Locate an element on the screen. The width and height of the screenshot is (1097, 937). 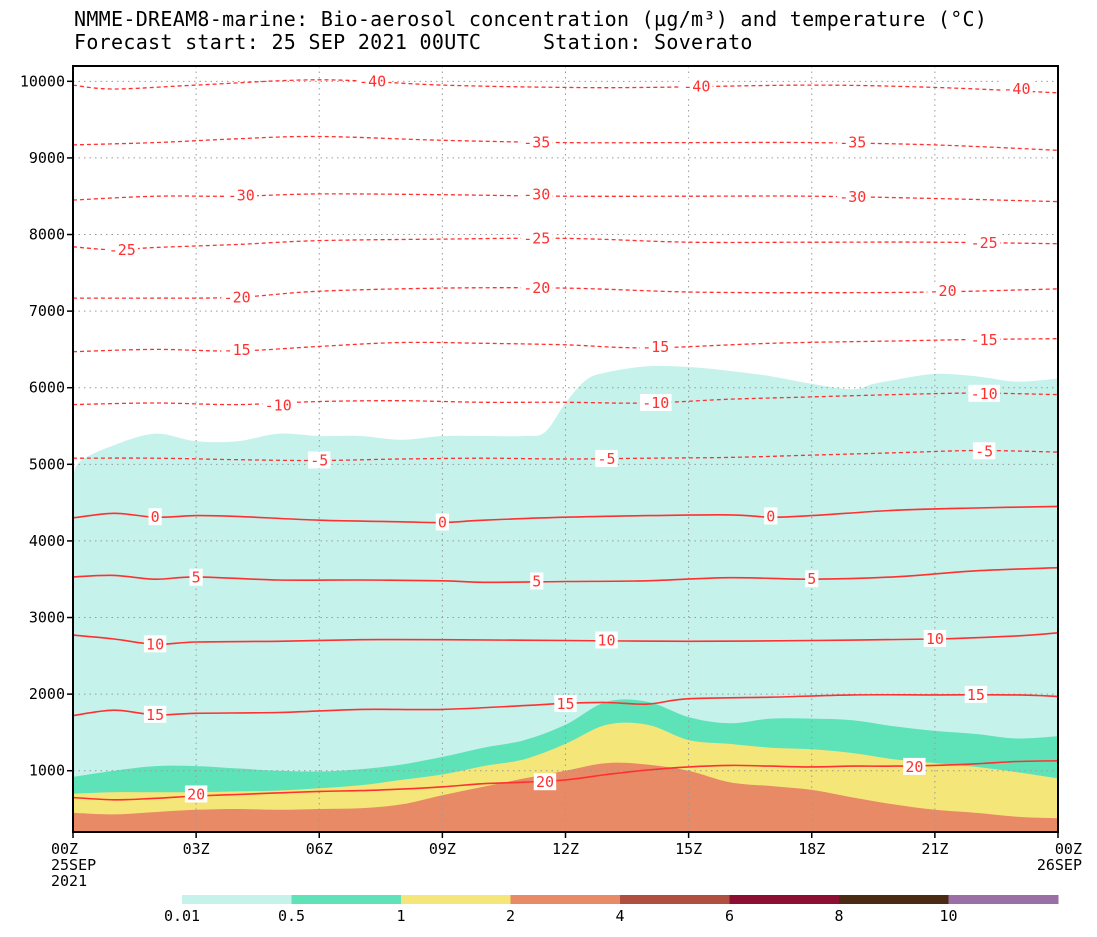
colorbar-label: 8 is located at coordinates (838, 916).